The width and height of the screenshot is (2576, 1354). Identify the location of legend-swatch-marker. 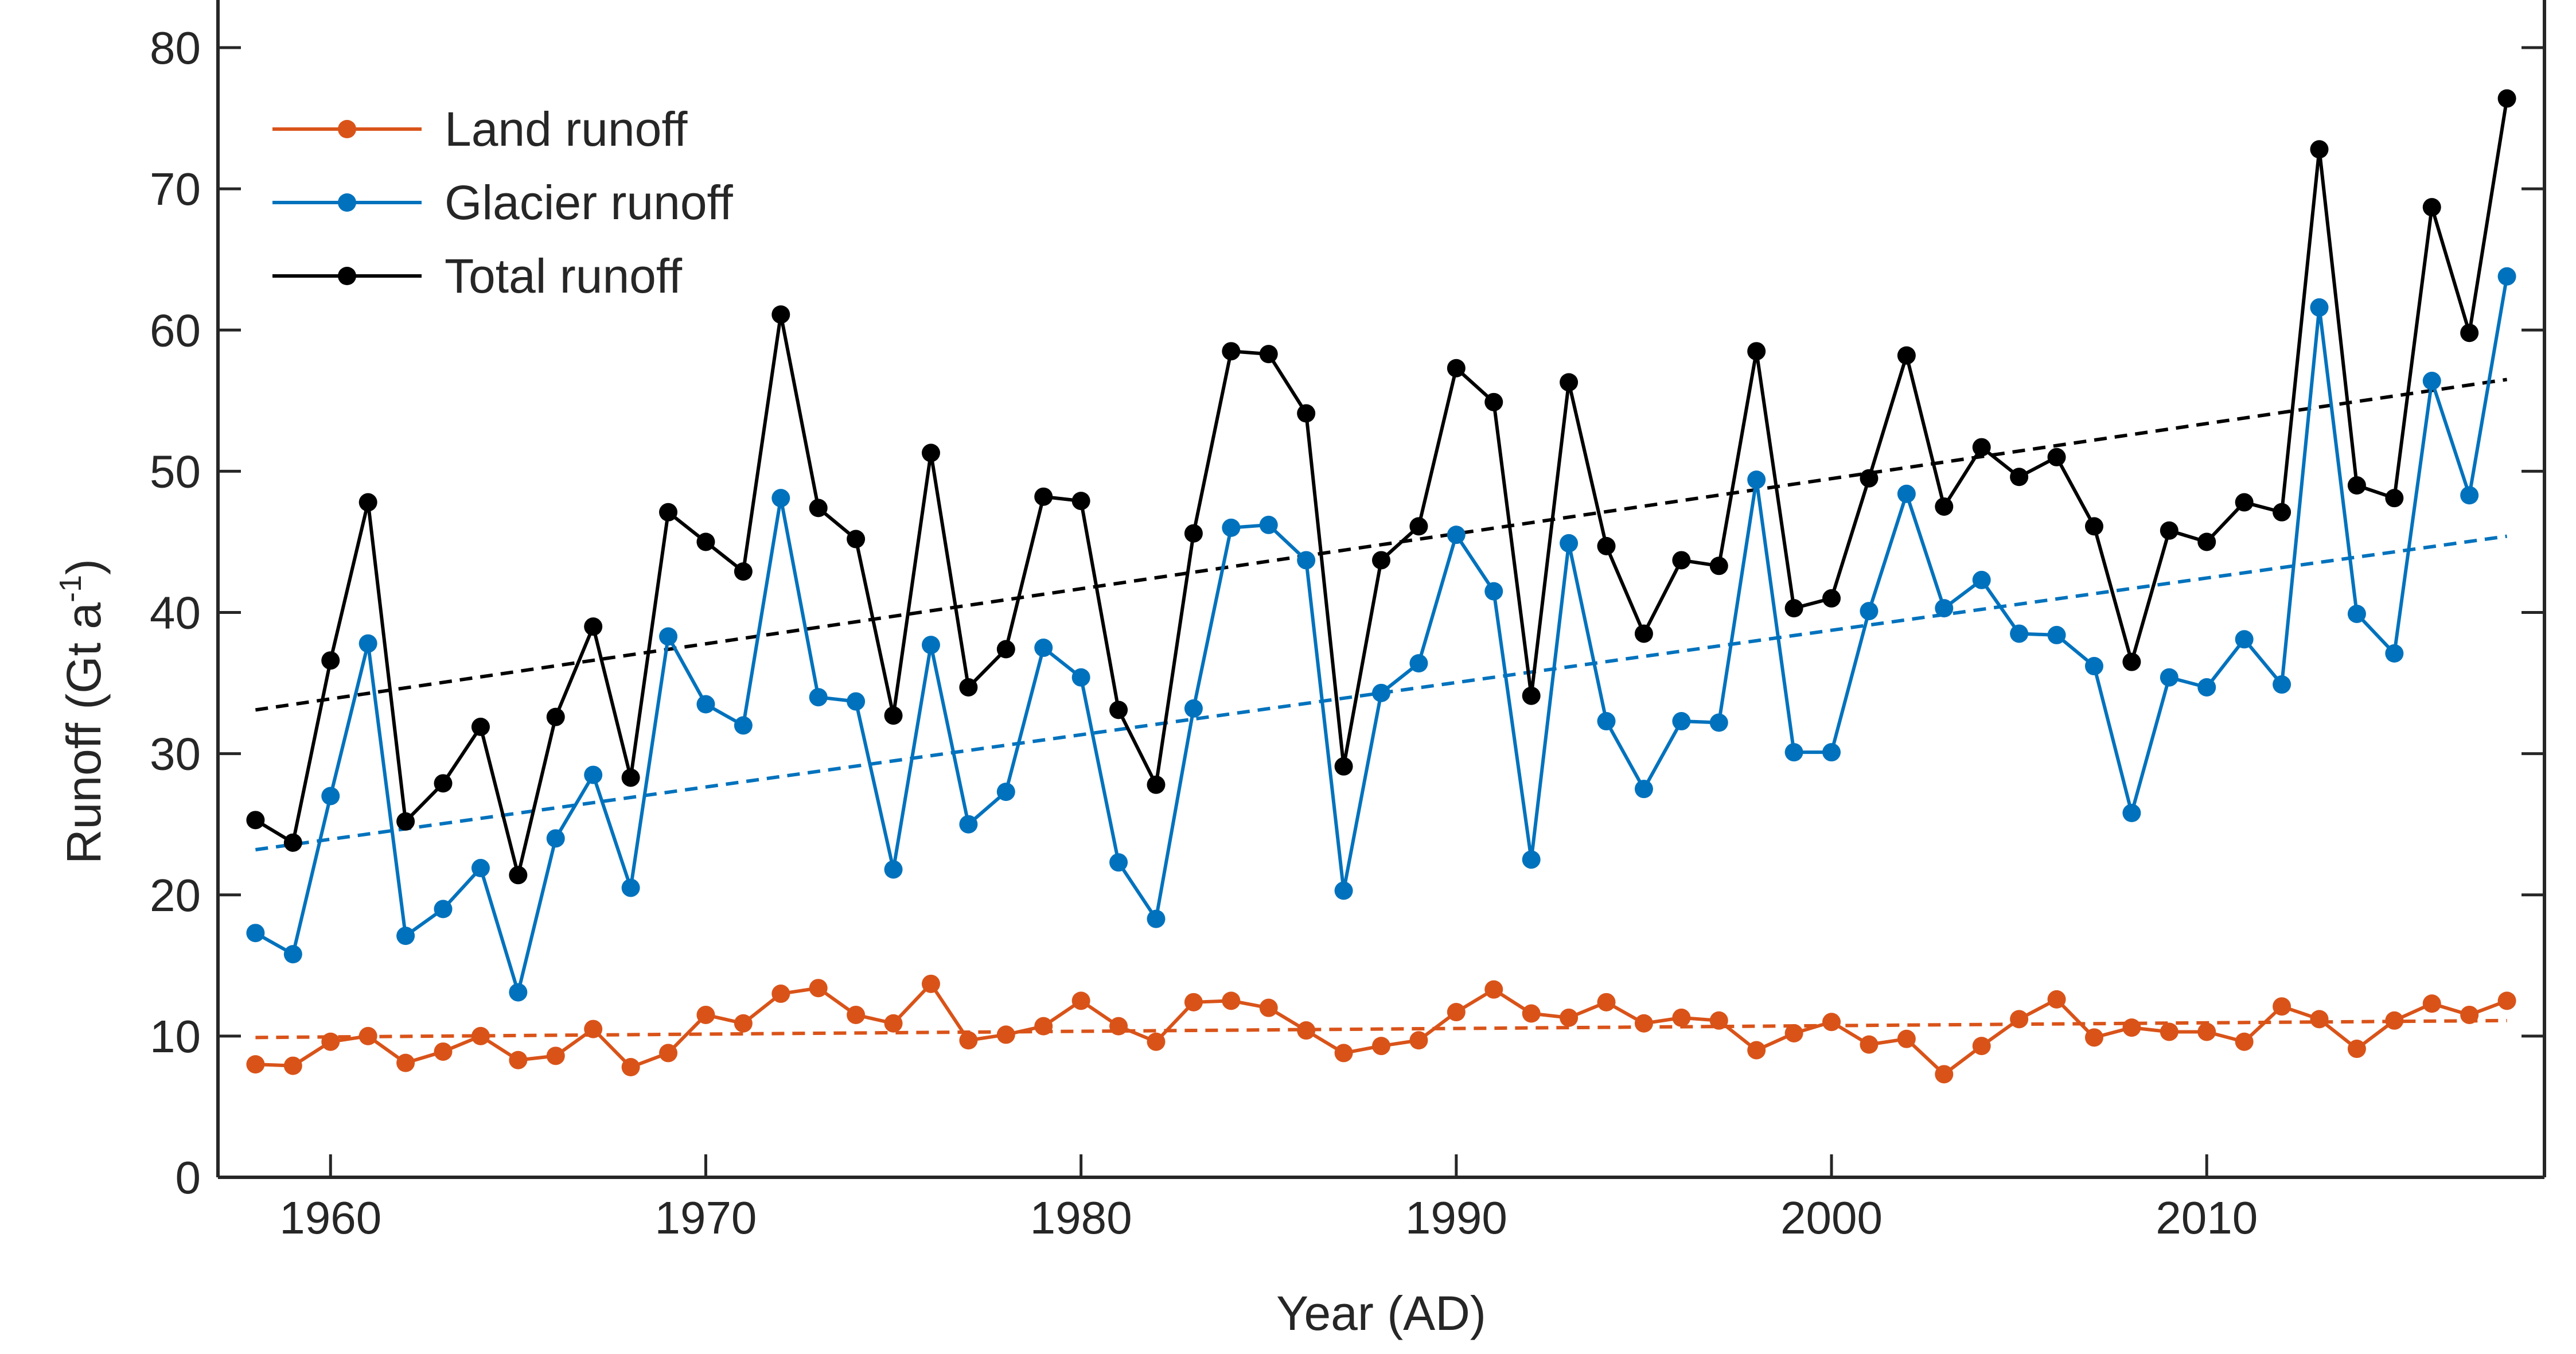
(347, 129).